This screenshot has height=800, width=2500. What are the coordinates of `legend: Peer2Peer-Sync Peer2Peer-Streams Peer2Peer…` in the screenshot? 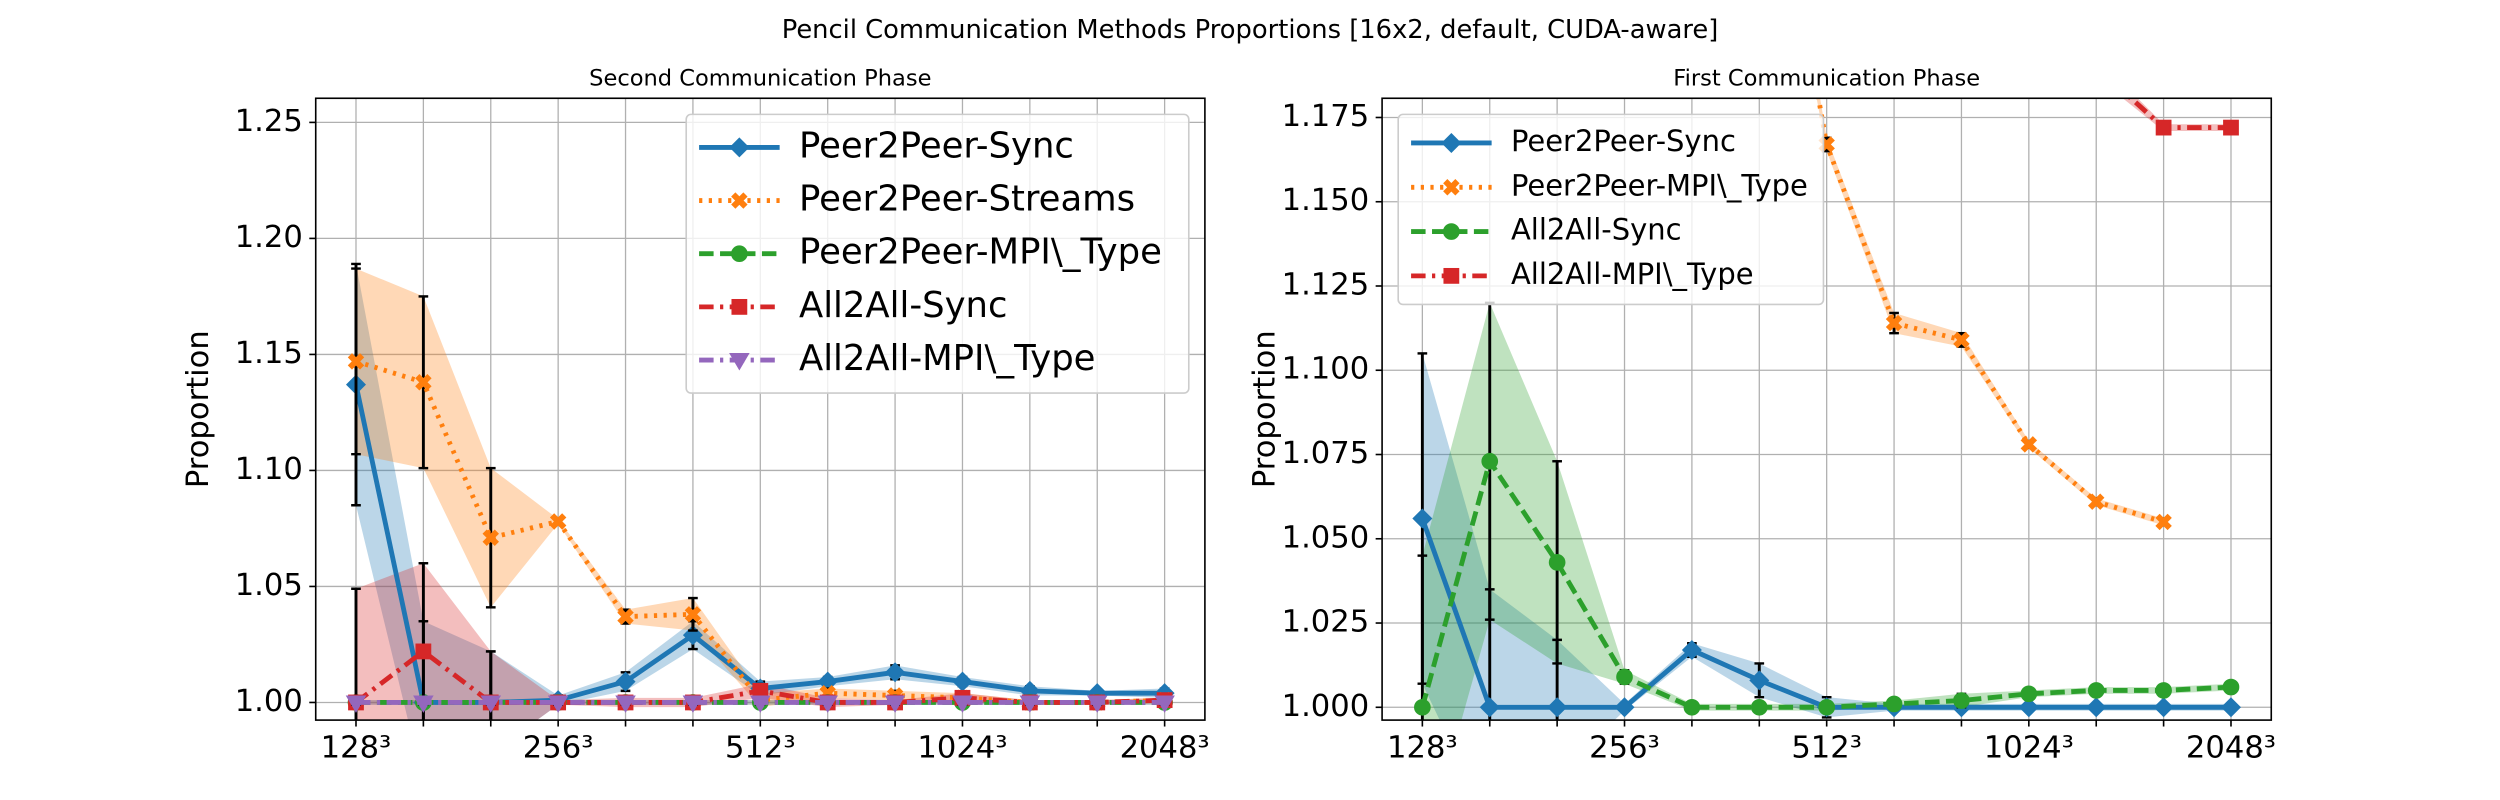 It's located at (937, 253).